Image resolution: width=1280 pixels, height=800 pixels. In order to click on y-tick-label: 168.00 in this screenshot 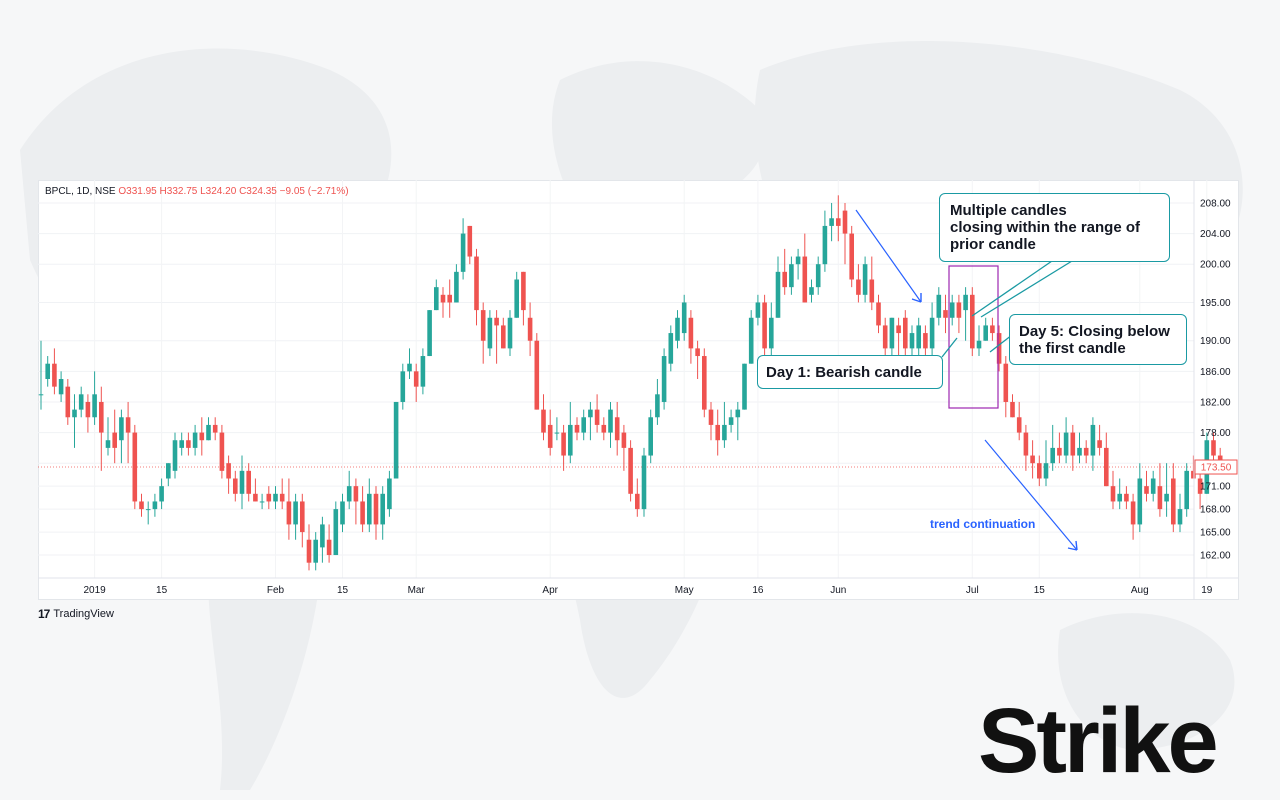, I will do `click(1215, 510)`.